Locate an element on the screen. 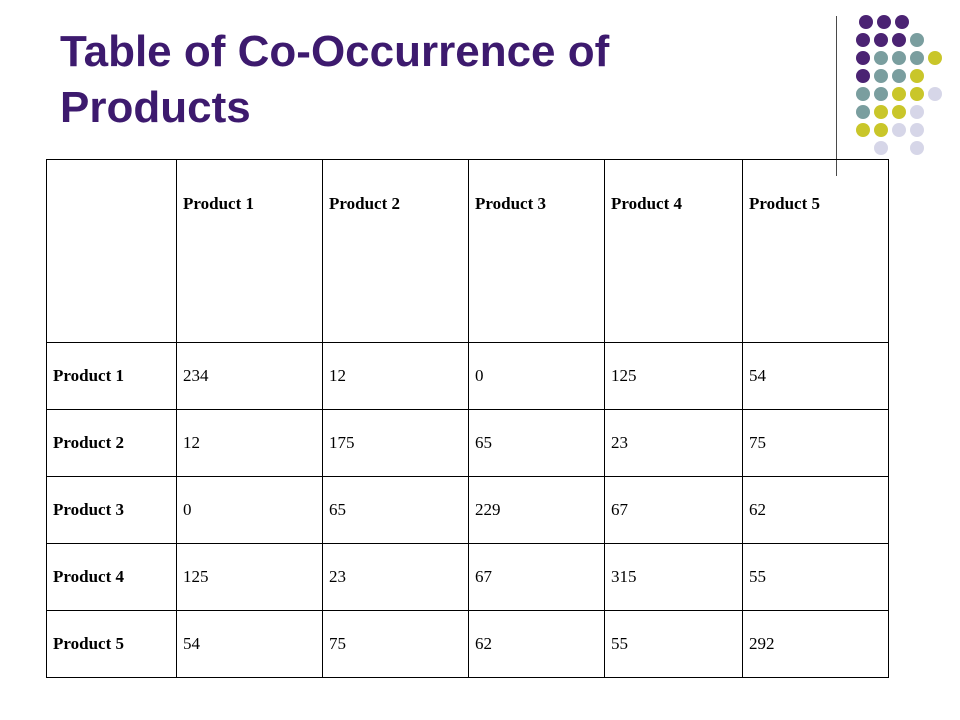 The height and width of the screenshot is (720, 960). table-row: Product 3 0 65 229 67 62 is located at coordinates (467, 510).